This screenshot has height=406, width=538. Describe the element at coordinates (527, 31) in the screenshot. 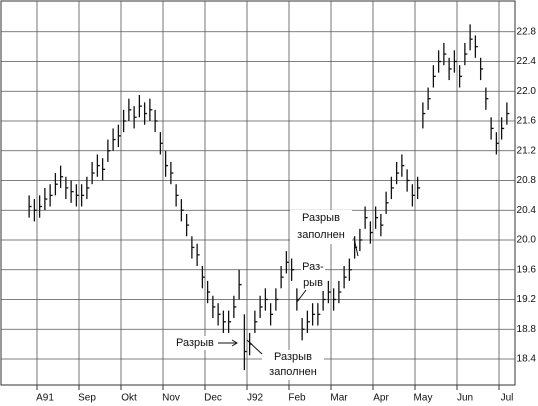

I see `y-tick-label: 22.8` at that location.